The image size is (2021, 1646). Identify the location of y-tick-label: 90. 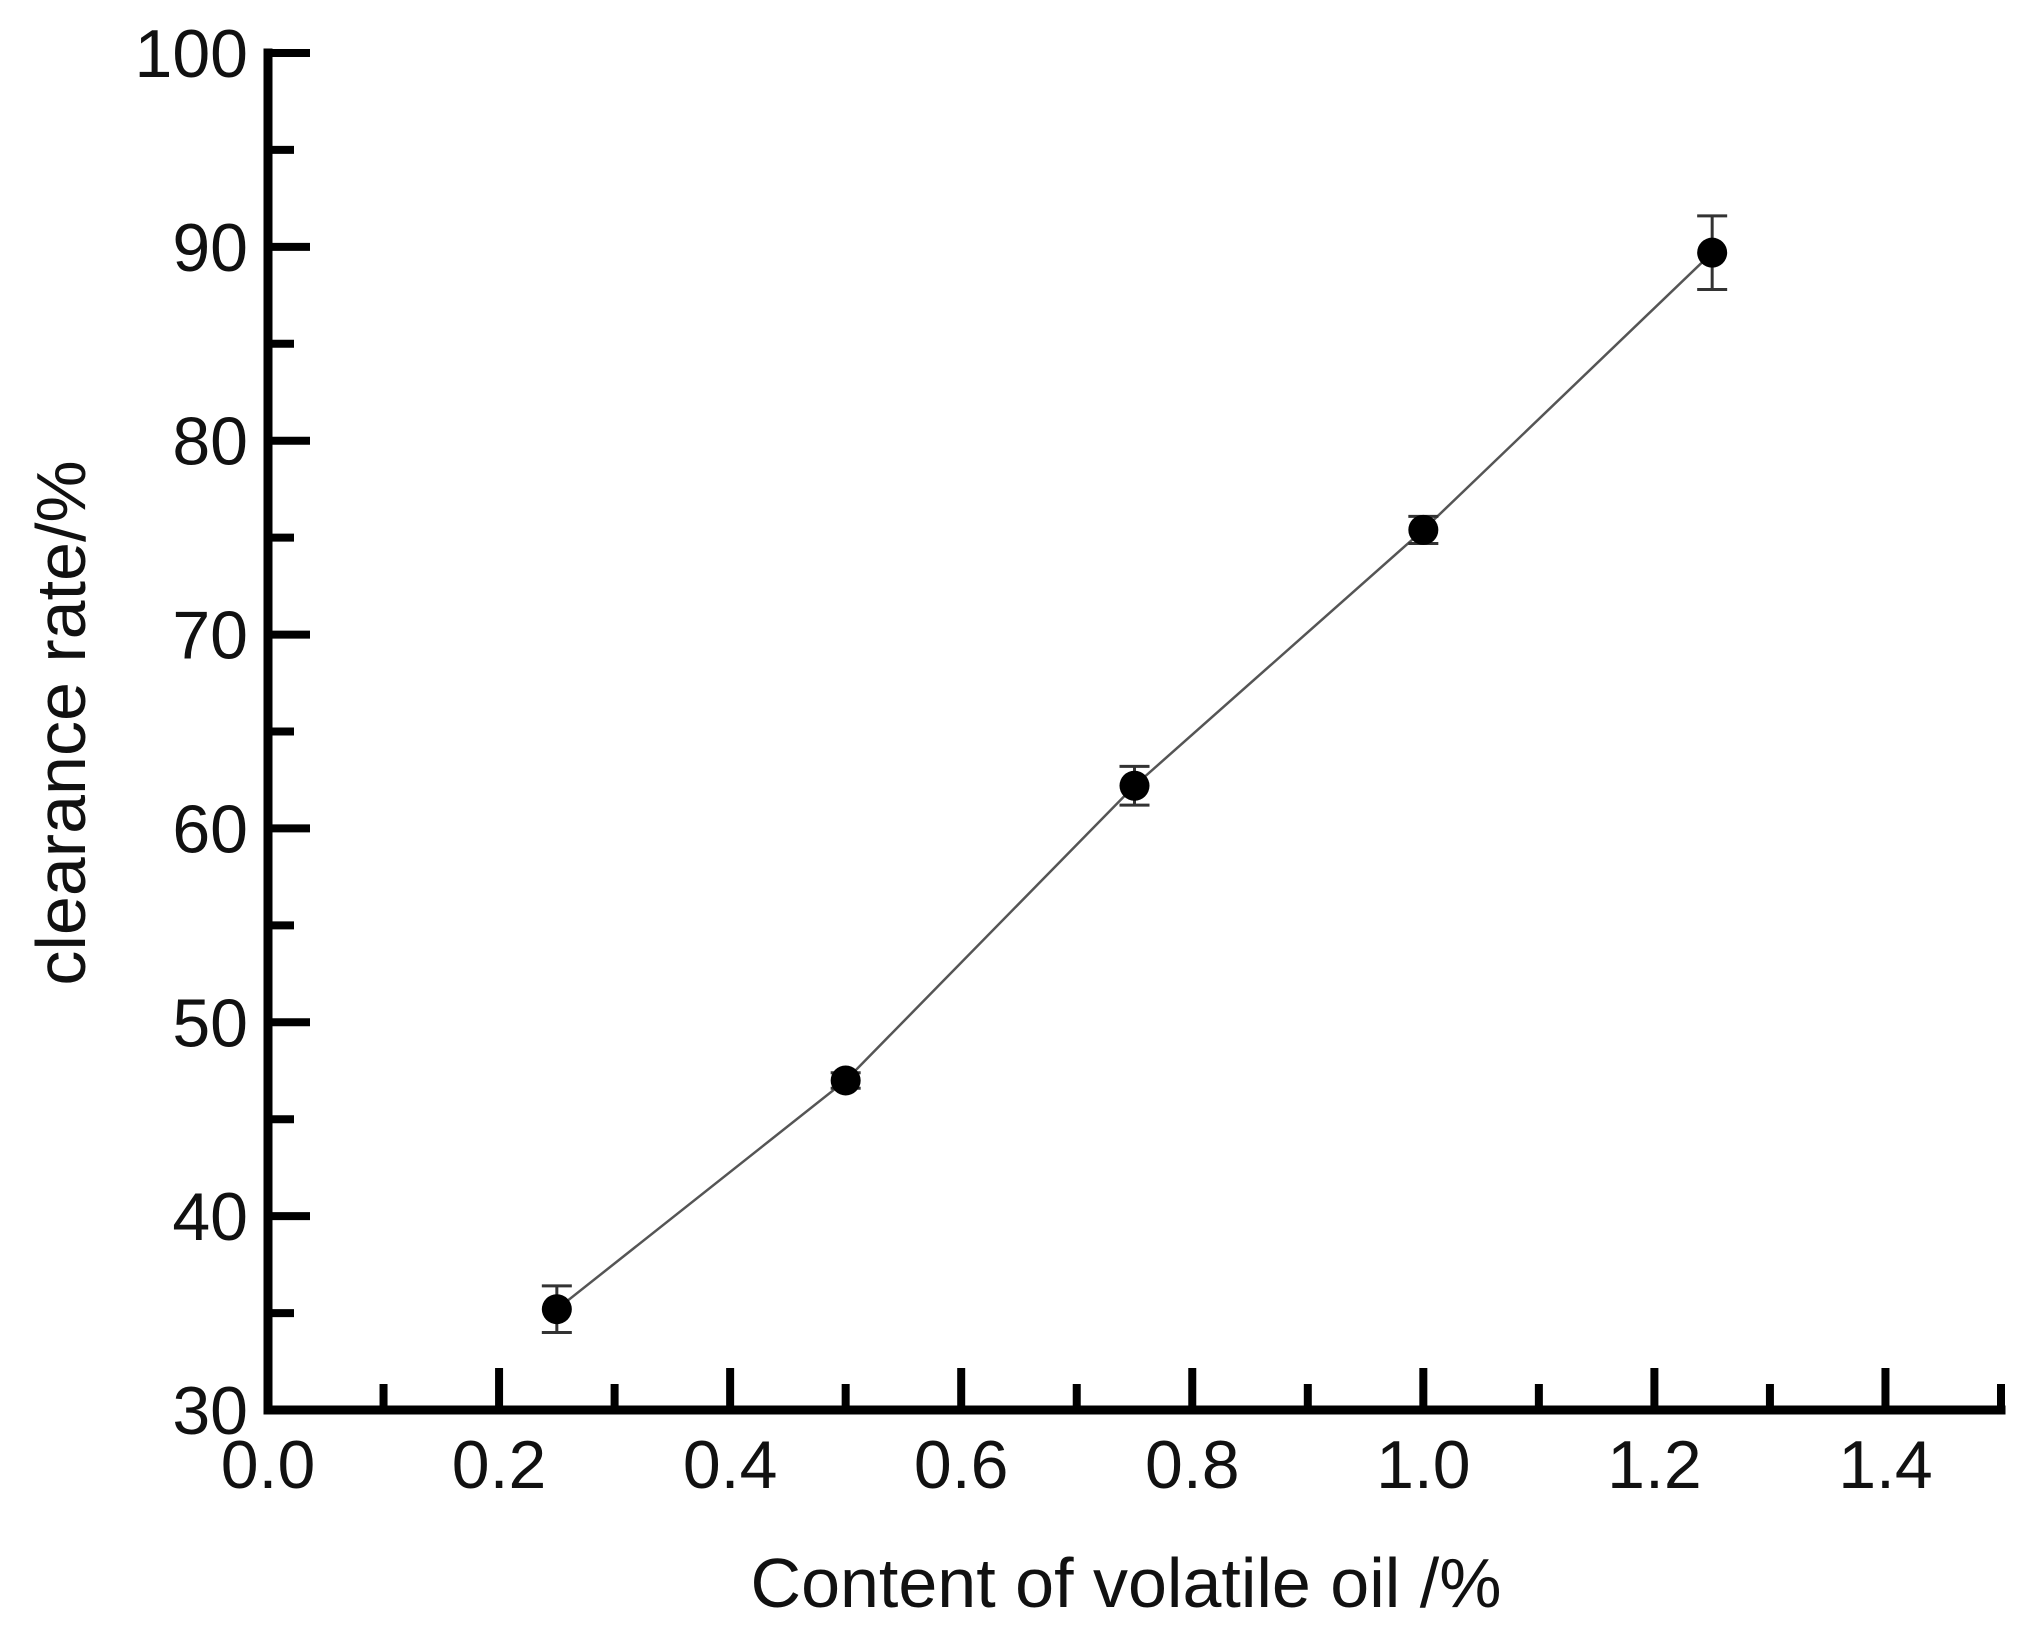
(210, 248).